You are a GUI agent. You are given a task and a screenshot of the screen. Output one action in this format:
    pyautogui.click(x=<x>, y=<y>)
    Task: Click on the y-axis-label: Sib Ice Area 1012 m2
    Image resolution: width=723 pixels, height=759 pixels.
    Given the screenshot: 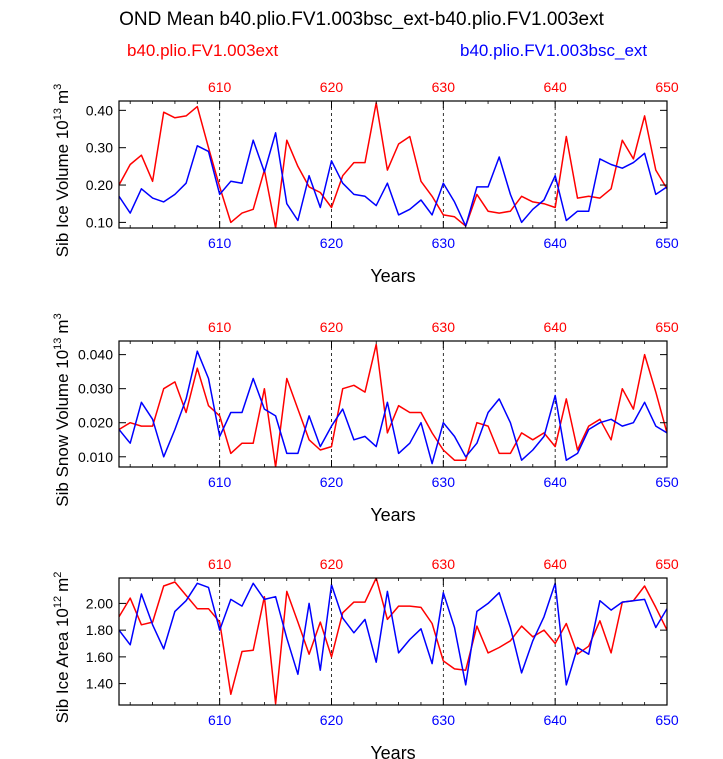 What is the action you would take?
    pyautogui.click(x=62, y=648)
    